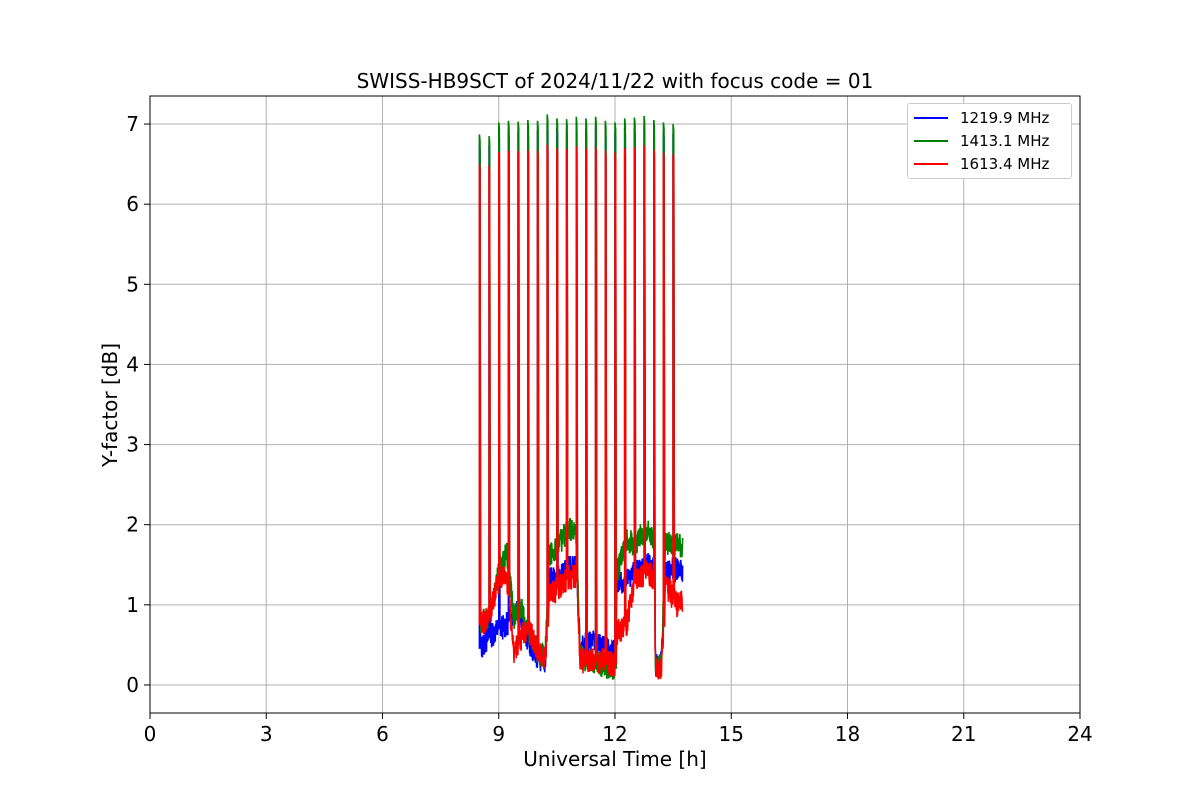  I want to click on legend: 1219.9 MHz 1413.1 MHz 1613.4 MHz, so click(989, 141).